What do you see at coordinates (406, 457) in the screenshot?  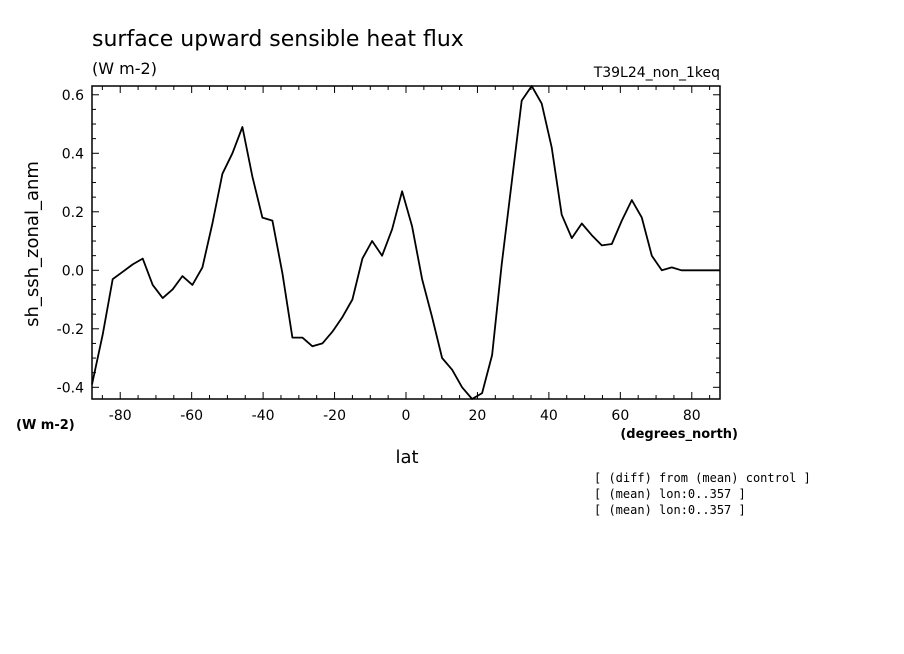 I see `x-axis-label: lat` at bounding box center [406, 457].